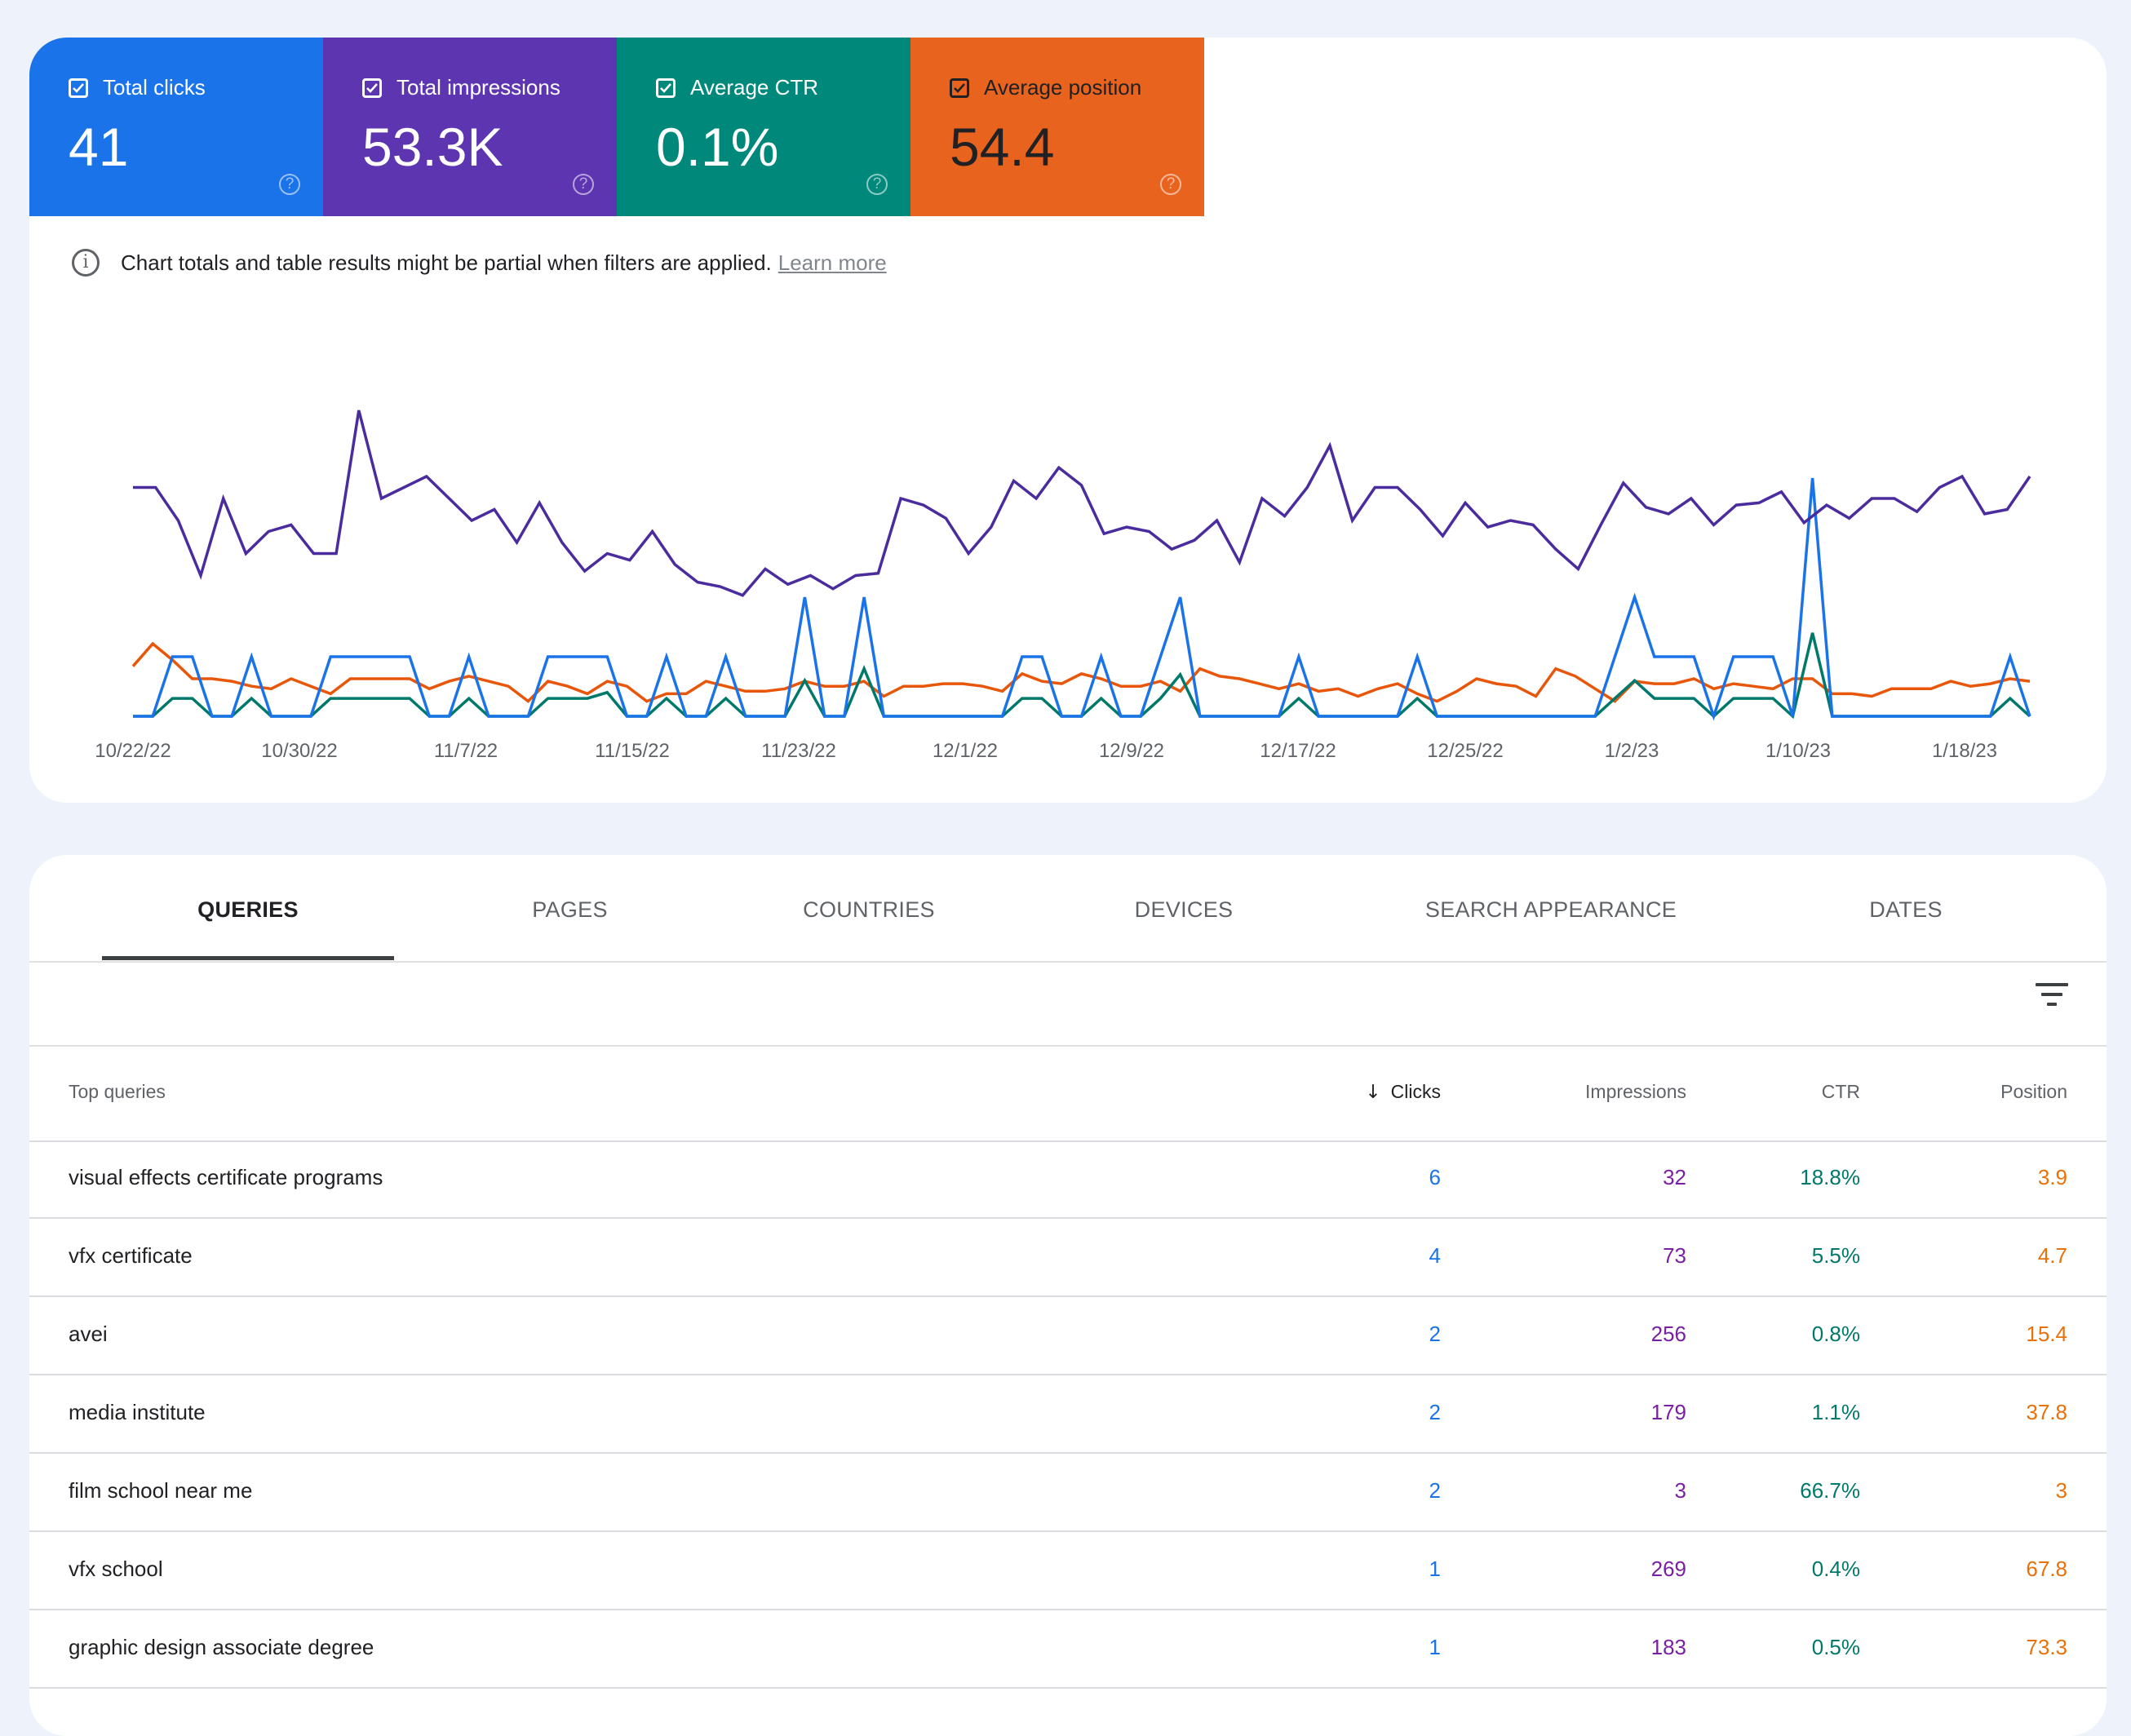  What do you see at coordinates (1836, 1334) in the screenshot?
I see `cell-ctr: 0.8%` at bounding box center [1836, 1334].